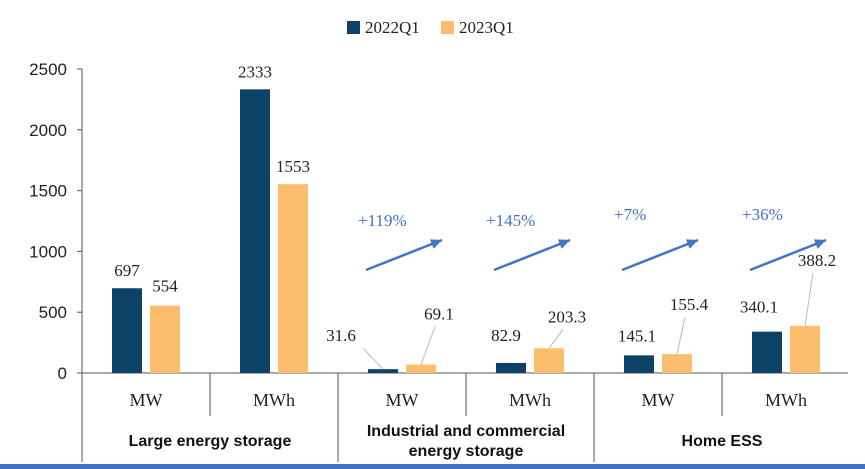  Describe the element at coordinates (506, 335) in the screenshot. I see `value-label: 82.9` at that location.